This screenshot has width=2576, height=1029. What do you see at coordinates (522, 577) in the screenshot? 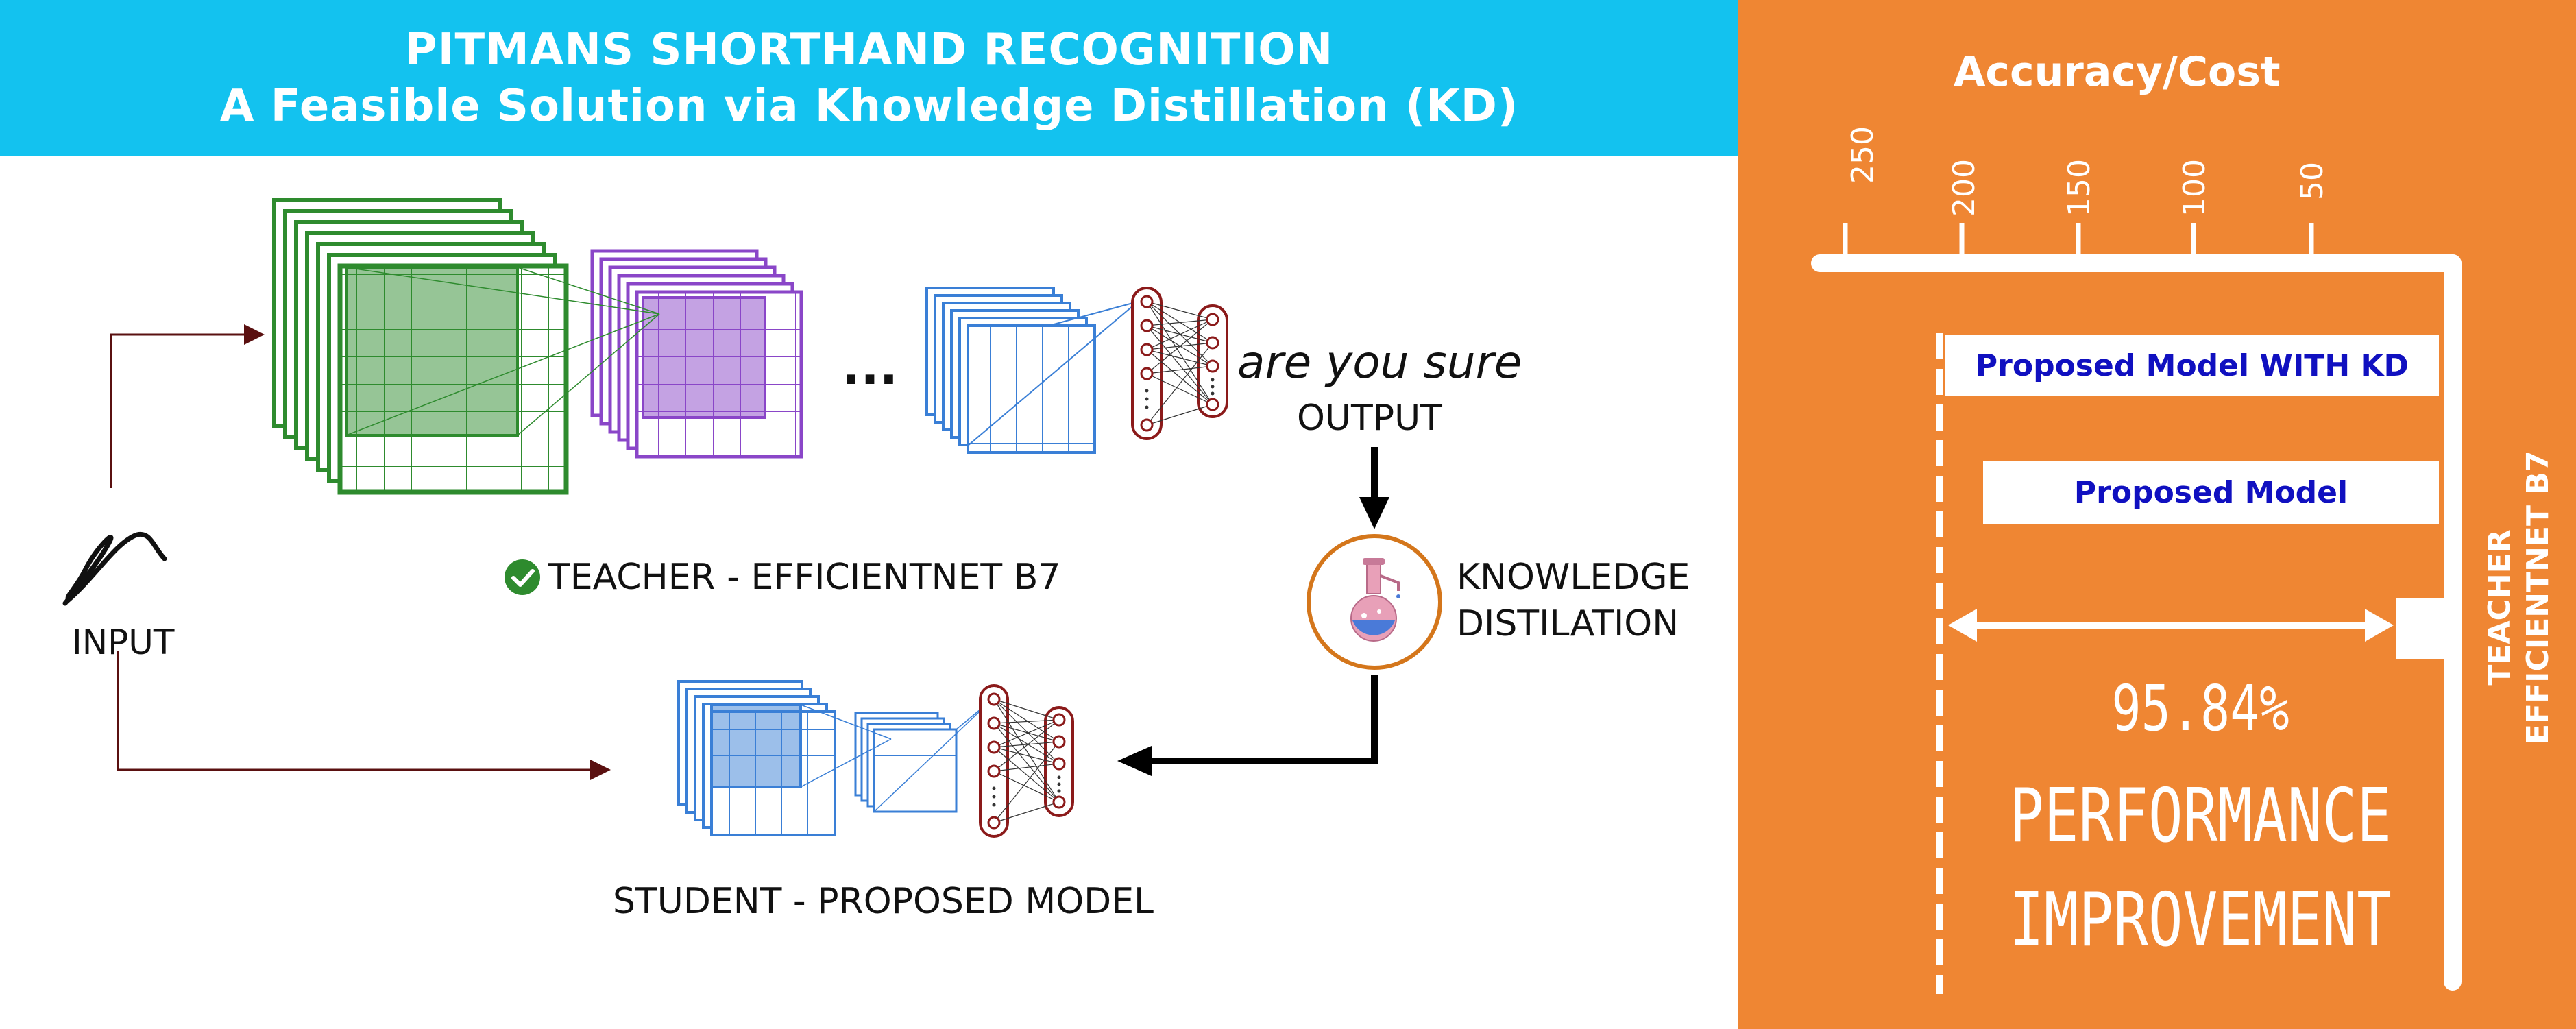
I see `check-circle-icon` at bounding box center [522, 577].